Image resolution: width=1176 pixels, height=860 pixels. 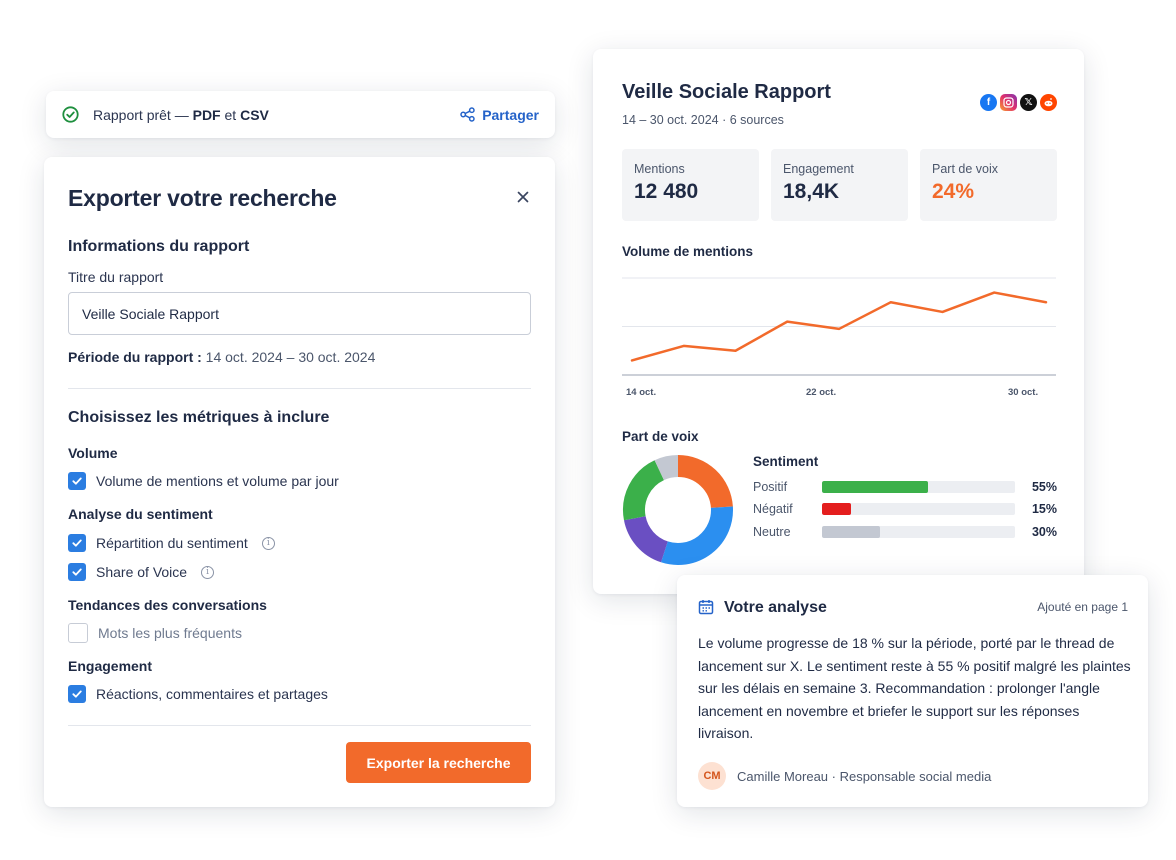 I want to click on export-ready-toast: Rapport prêt — PDF et CSV Partager, so click(x=300, y=114).